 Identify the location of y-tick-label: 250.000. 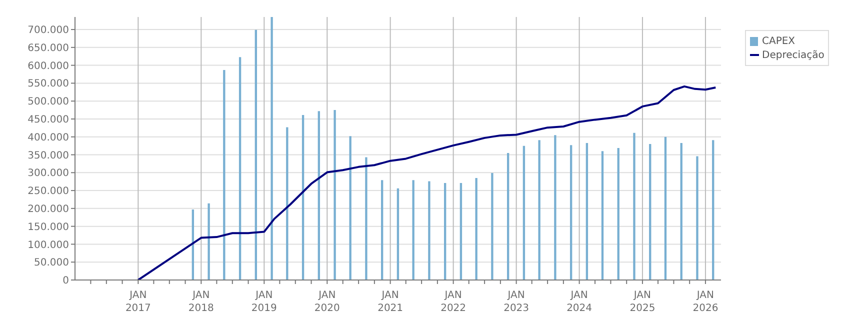
(48, 192).